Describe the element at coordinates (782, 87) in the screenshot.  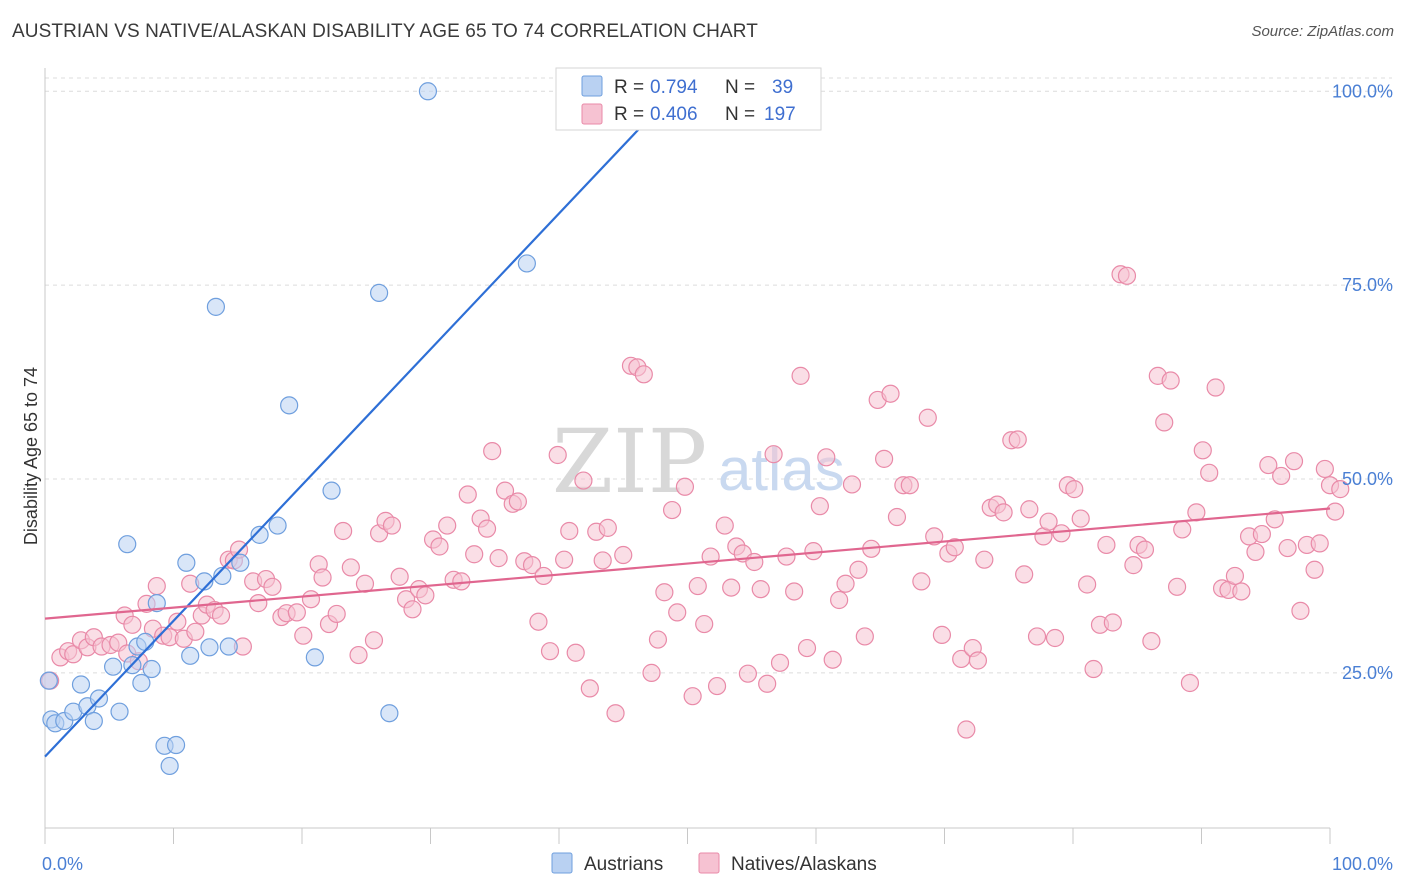
I see `legend-n-value-1: 39` at that location.